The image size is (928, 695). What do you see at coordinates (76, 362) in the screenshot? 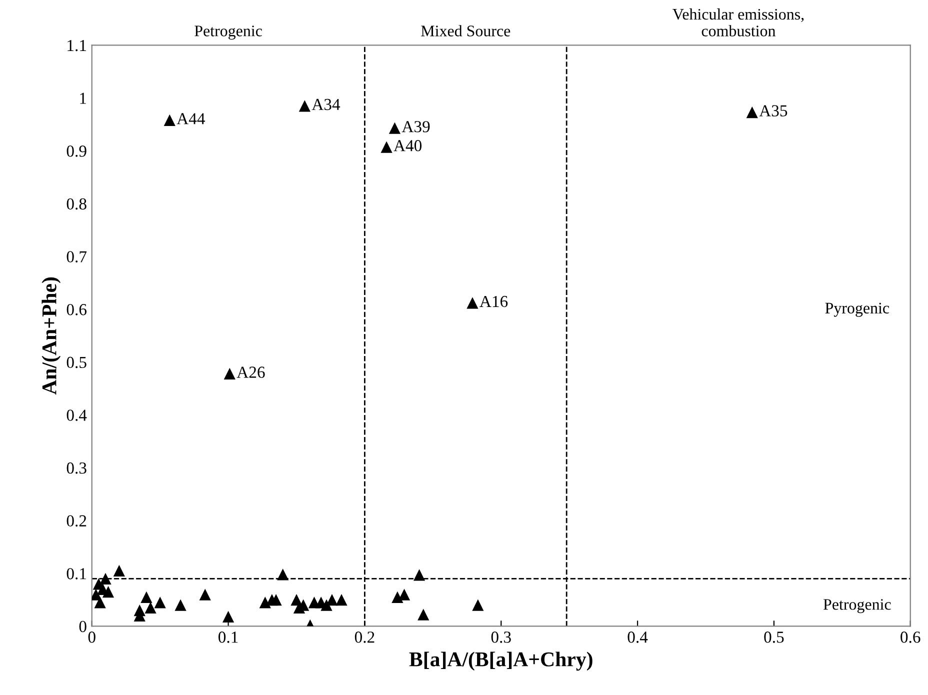
I see `y-tick-label: 0.5` at bounding box center [76, 362].